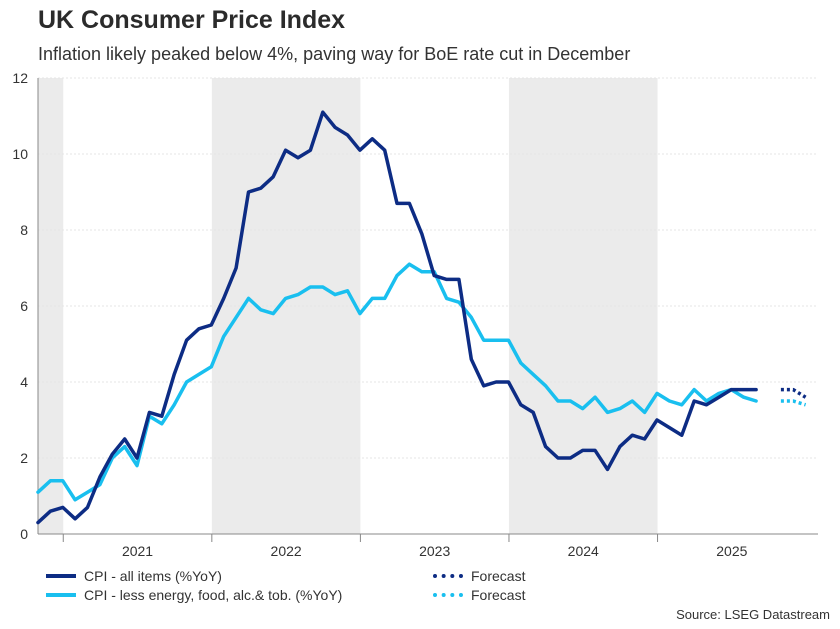 This screenshot has width=840, height=629. I want to click on legend-swatch-cpi-all, so click(61, 576).